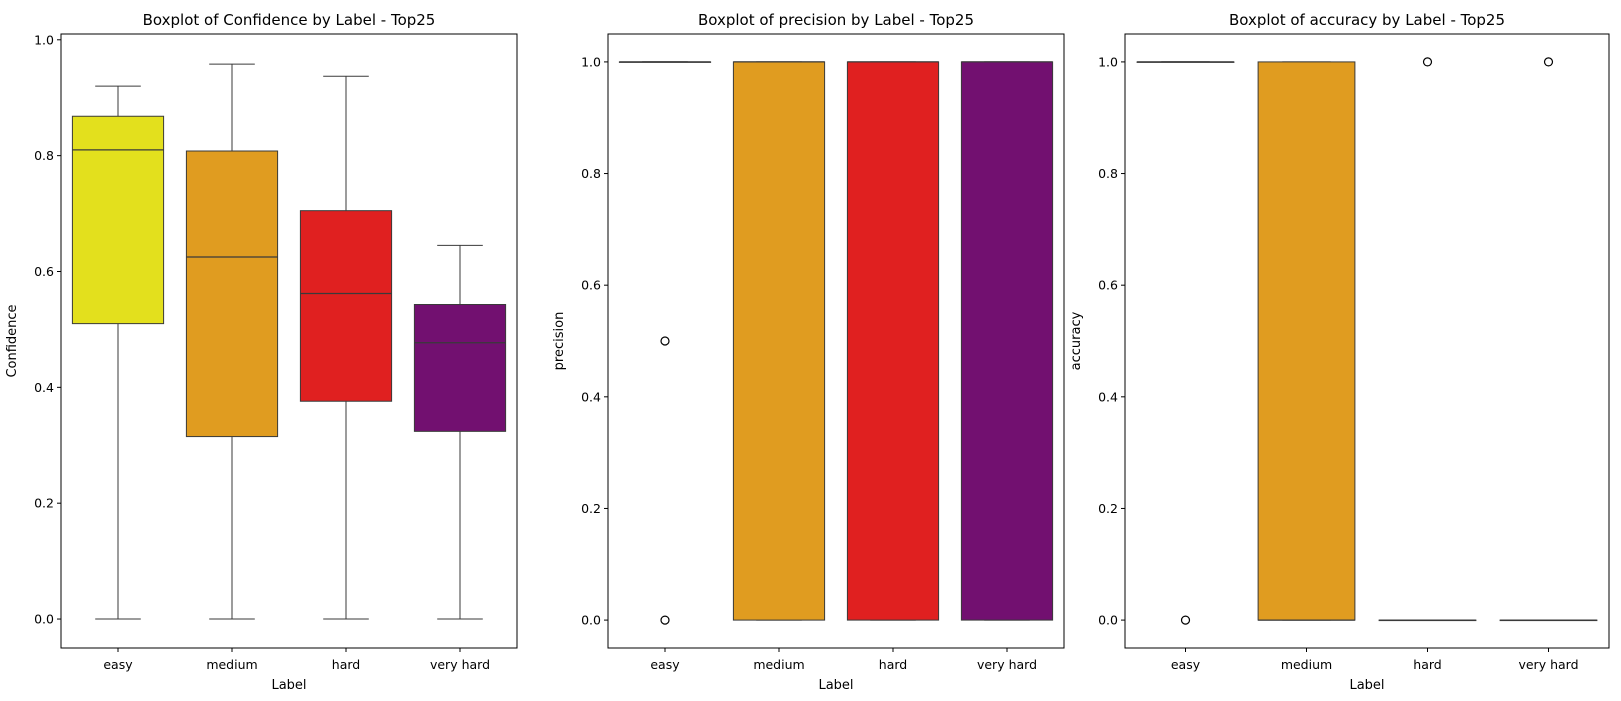  Describe the element at coordinates (1076, 340) in the screenshot. I see `y-axis-label: accuracy` at that location.